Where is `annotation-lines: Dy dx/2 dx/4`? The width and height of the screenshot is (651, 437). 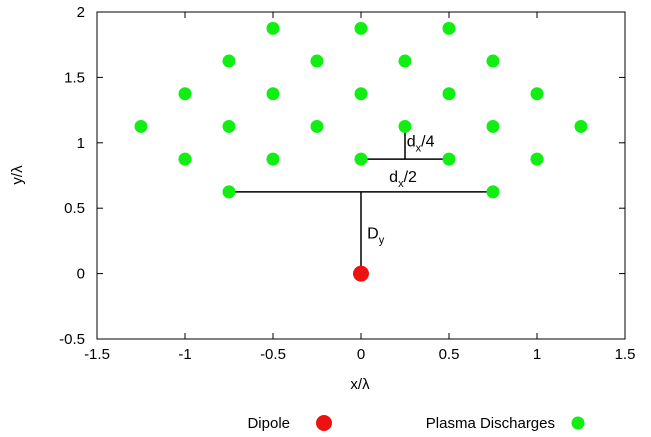
annotation-lines: Dy dx/2 dx/4 is located at coordinates (361, 200).